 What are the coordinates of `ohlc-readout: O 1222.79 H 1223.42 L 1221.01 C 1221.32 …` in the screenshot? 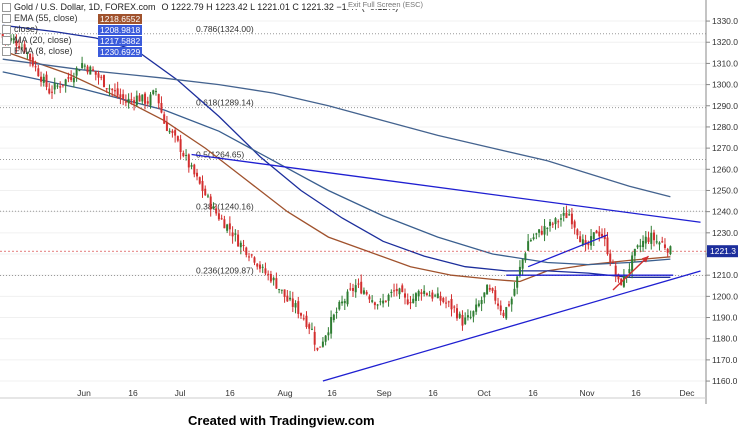 It's located at (280, 7).